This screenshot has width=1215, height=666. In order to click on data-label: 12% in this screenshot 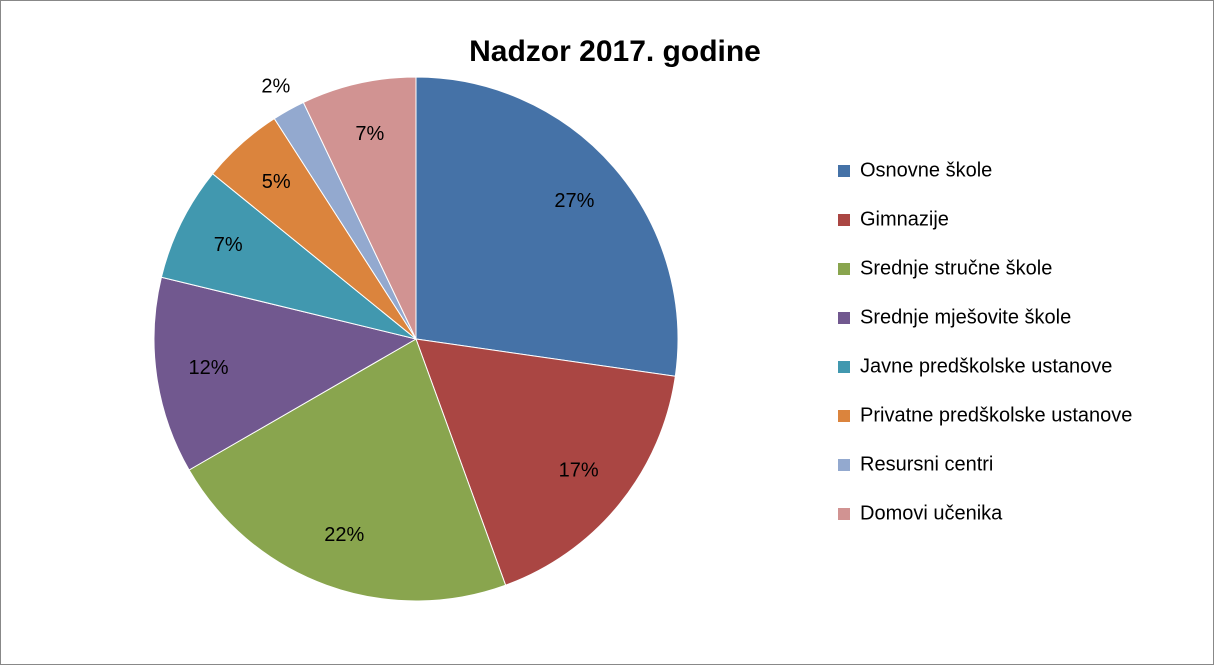, I will do `click(209, 368)`.